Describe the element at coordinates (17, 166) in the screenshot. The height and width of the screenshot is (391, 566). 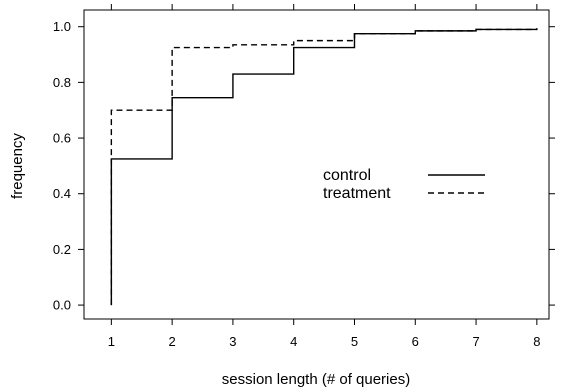
I see `y-axis-label: frequency` at that location.